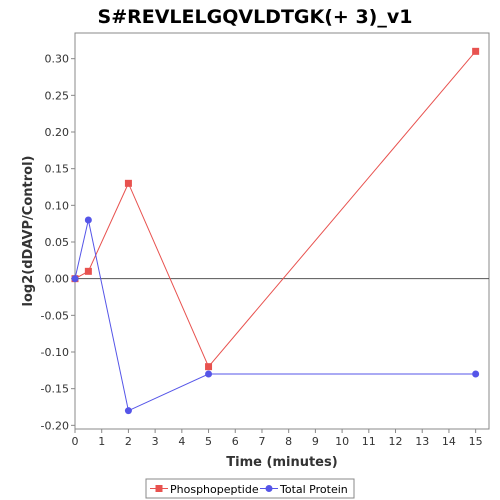  What do you see at coordinates (55, 352) in the screenshot?
I see `y-tick-label: -0.10` at bounding box center [55, 352].